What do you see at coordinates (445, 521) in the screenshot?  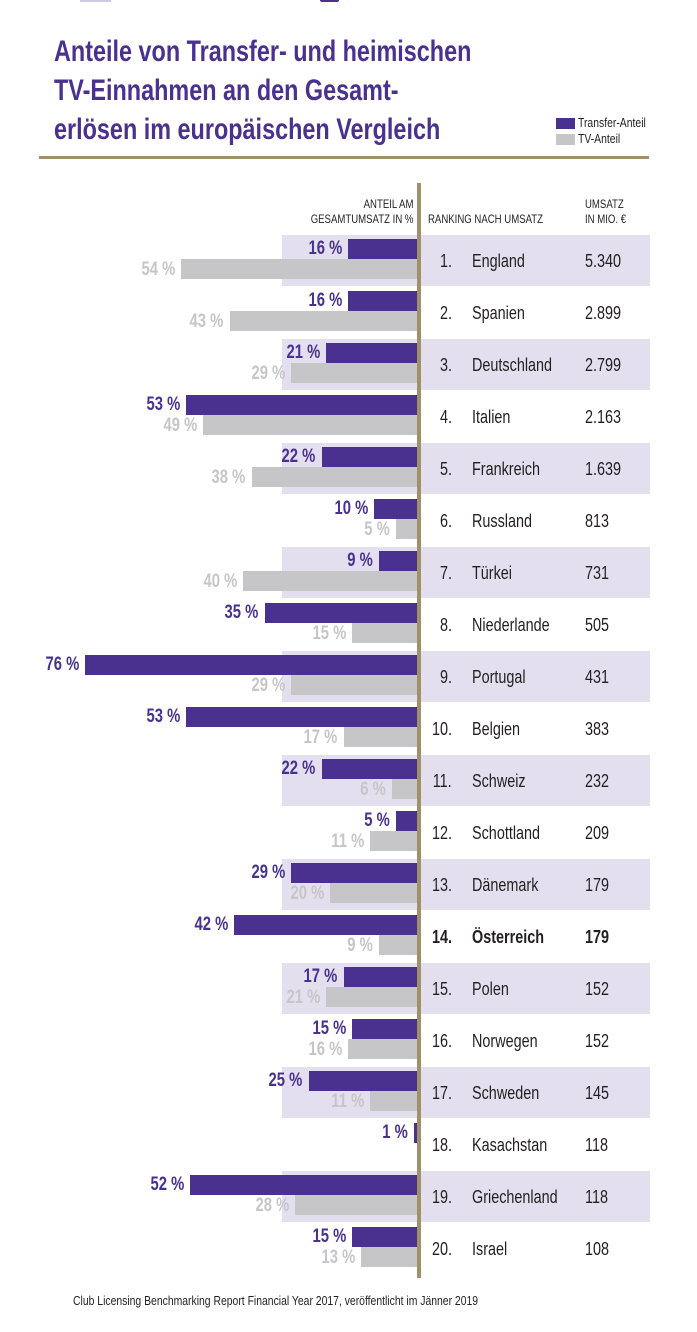 I see `rank-label: 6.` at bounding box center [445, 521].